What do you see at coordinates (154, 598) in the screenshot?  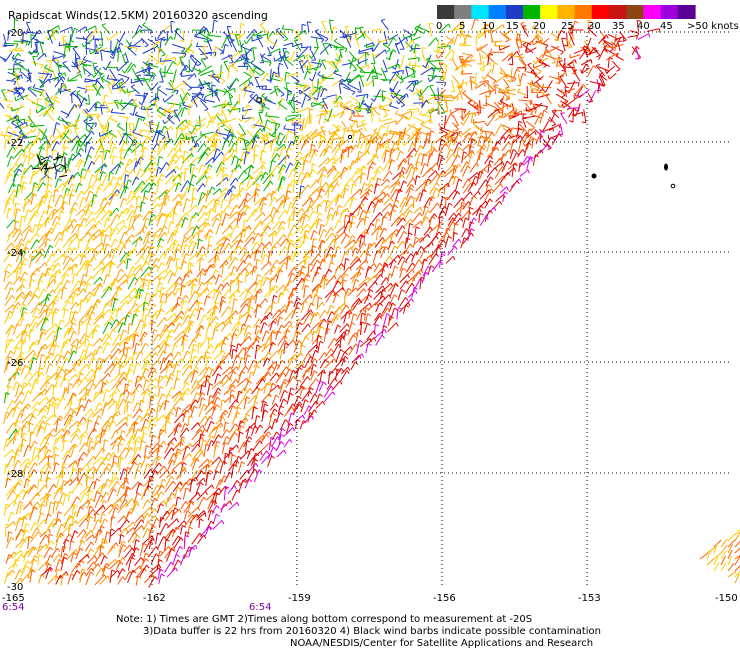 I see `lon-label: -162` at bounding box center [154, 598].